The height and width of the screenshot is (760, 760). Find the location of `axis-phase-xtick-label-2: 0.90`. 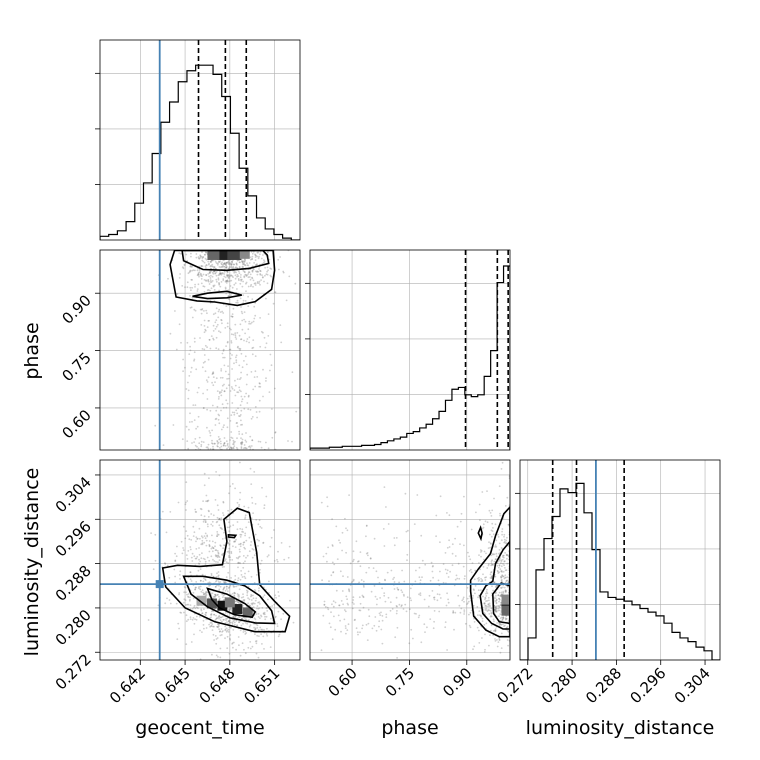

axis-phase-xtick-label-2: 0.90 is located at coordinates (457, 682).